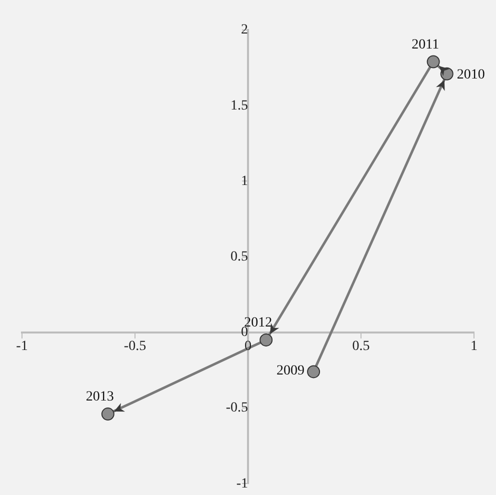 The width and height of the screenshot is (496, 495). I want to click on y-tick-label: -1, so click(242, 484).